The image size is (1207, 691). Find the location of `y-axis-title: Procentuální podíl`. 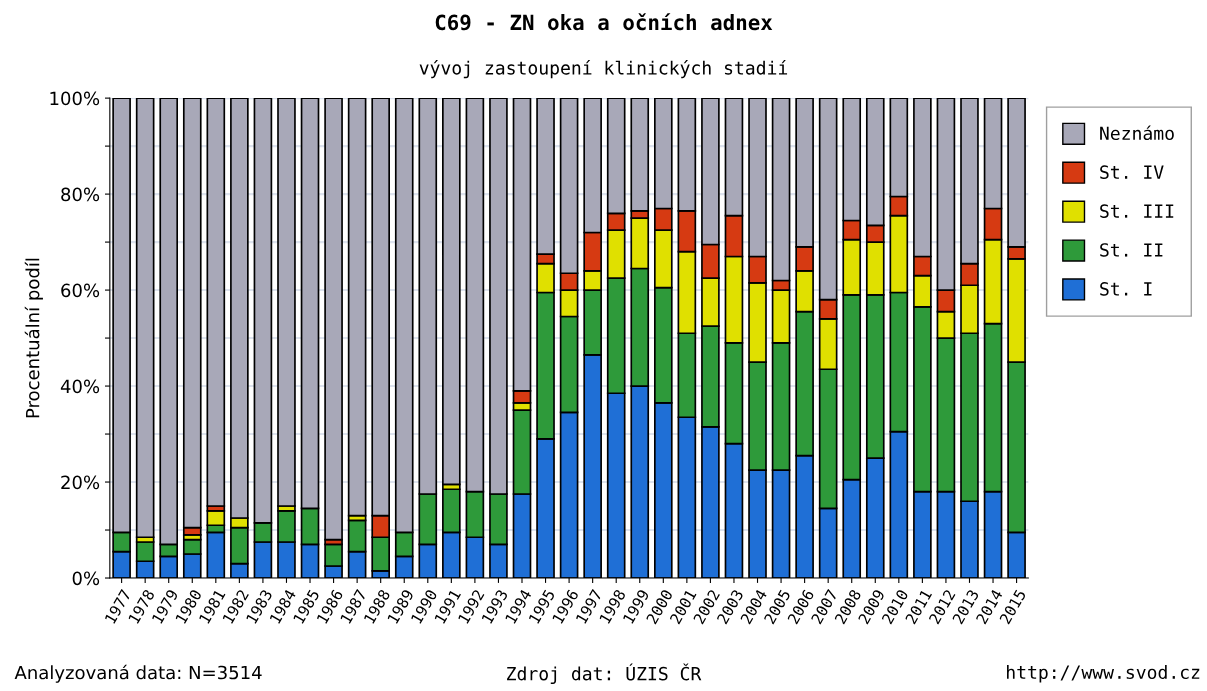

y-axis-title: Procentuální podíl is located at coordinates (33, 338).